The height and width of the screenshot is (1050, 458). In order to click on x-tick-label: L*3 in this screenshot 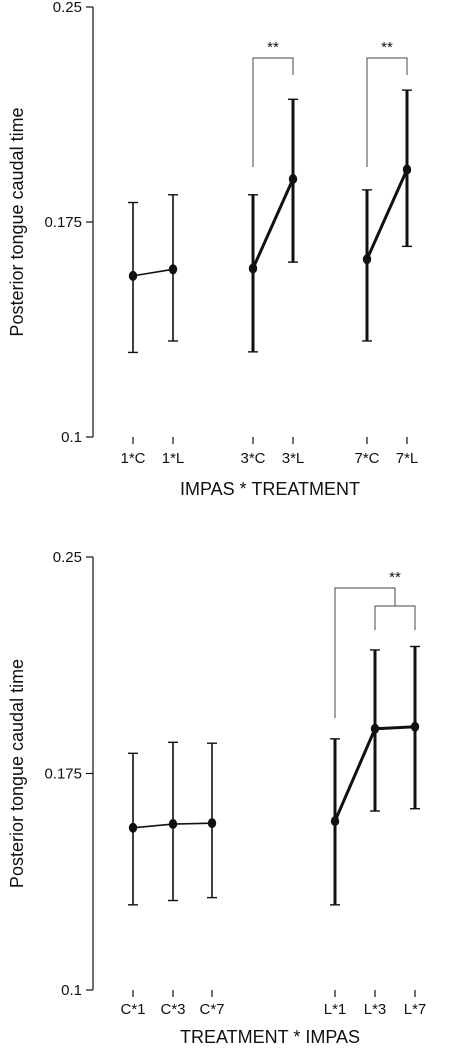, I will do `click(375, 1009)`.